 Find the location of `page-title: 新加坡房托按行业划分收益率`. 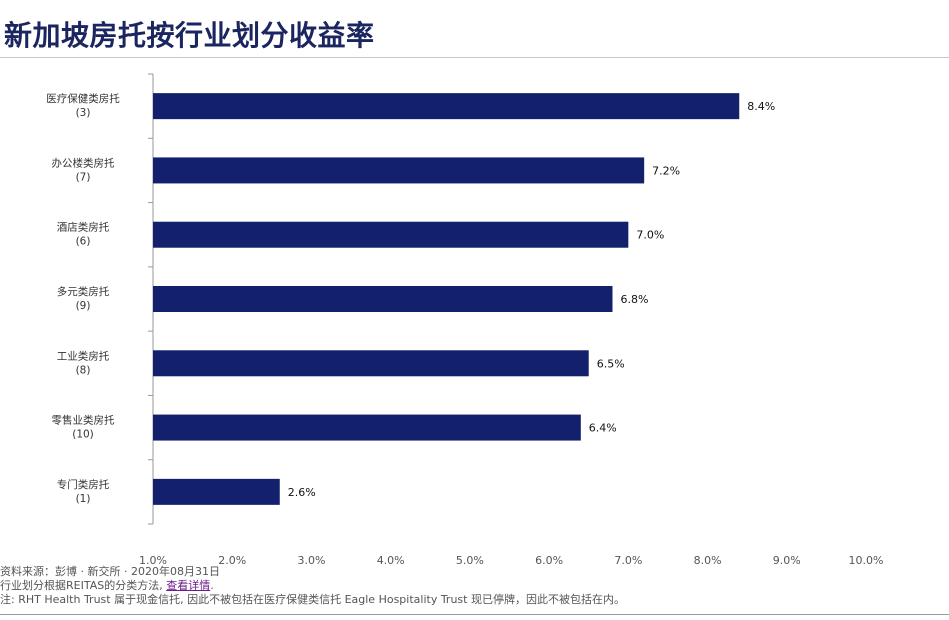

page-title: 新加坡房托按行业划分收益率 is located at coordinates (189, 35).